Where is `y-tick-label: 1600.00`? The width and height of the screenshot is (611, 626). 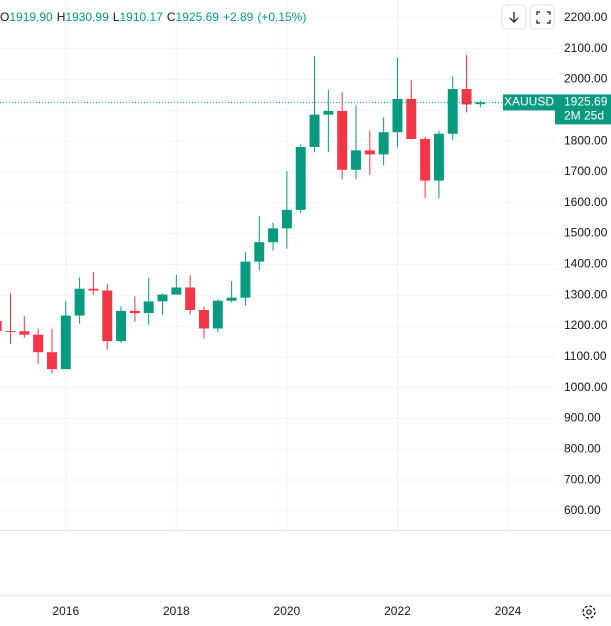
y-tick-label: 1600.00 is located at coordinates (586, 202).